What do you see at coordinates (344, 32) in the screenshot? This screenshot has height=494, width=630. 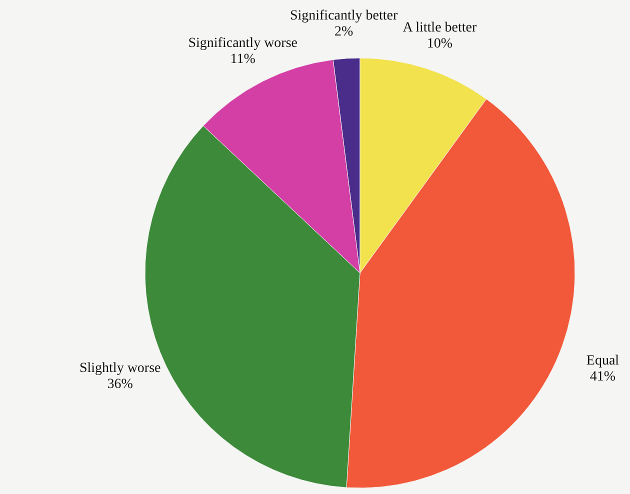 I see `data-label: 2%` at bounding box center [344, 32].